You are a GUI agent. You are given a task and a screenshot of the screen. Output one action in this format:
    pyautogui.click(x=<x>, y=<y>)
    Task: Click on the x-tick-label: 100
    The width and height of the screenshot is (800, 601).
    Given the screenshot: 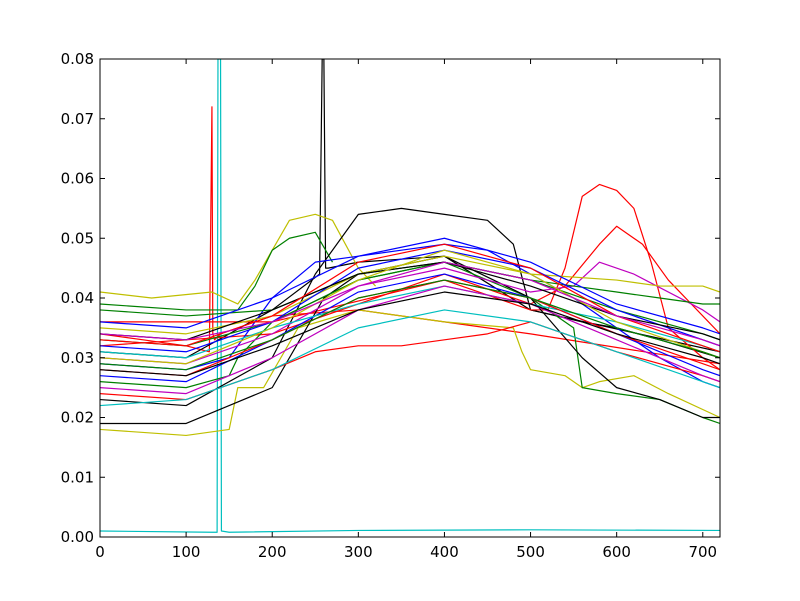 What is the action you would take?
    pyautogui.click(x=186, y=552)
    